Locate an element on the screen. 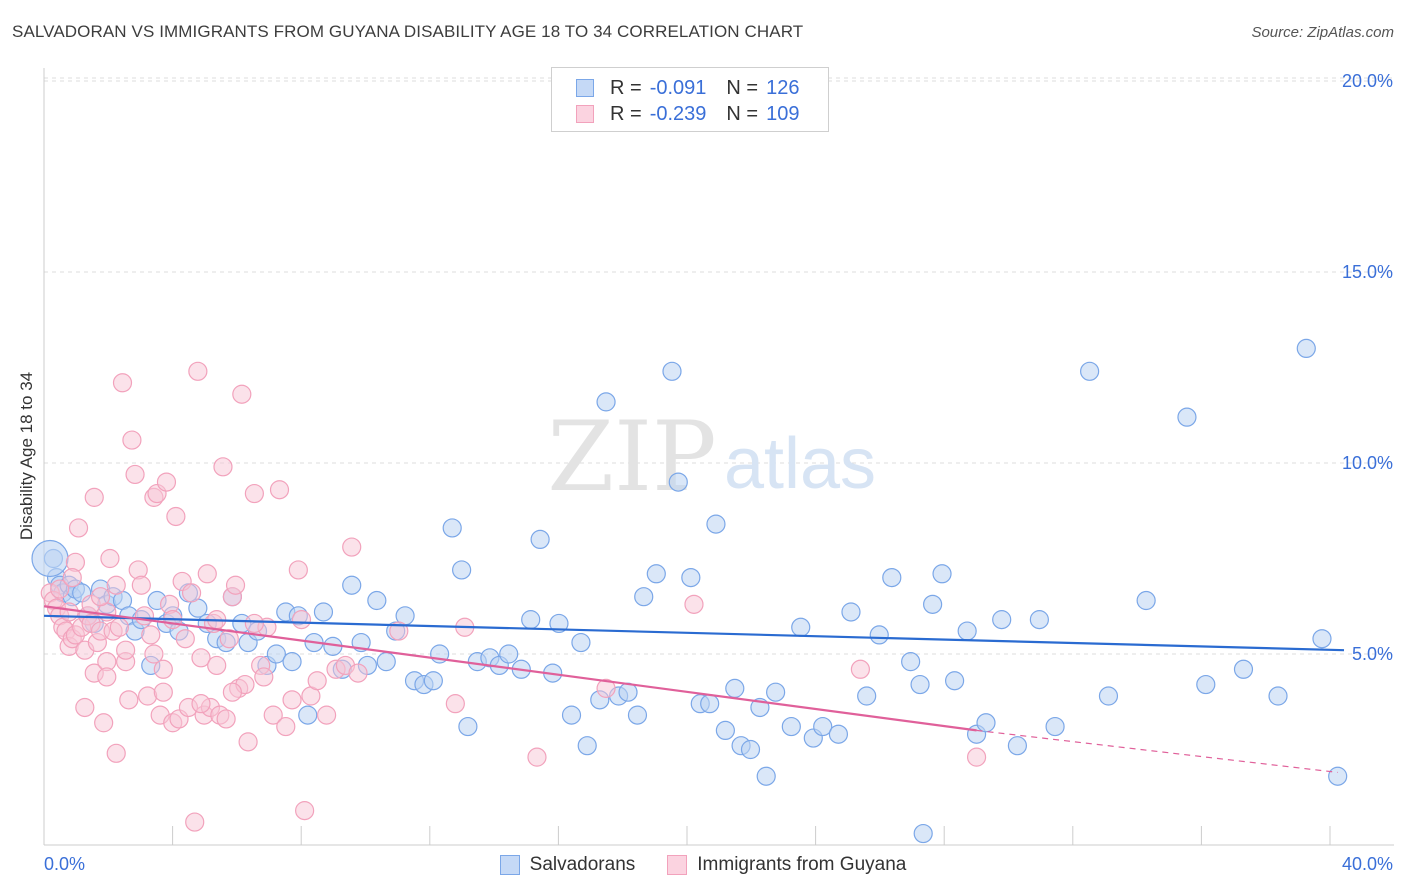 Image resolution: width=1406 pixels, height=892 pixels. legend-swatch-guyana is located at coordinates (585, 114).